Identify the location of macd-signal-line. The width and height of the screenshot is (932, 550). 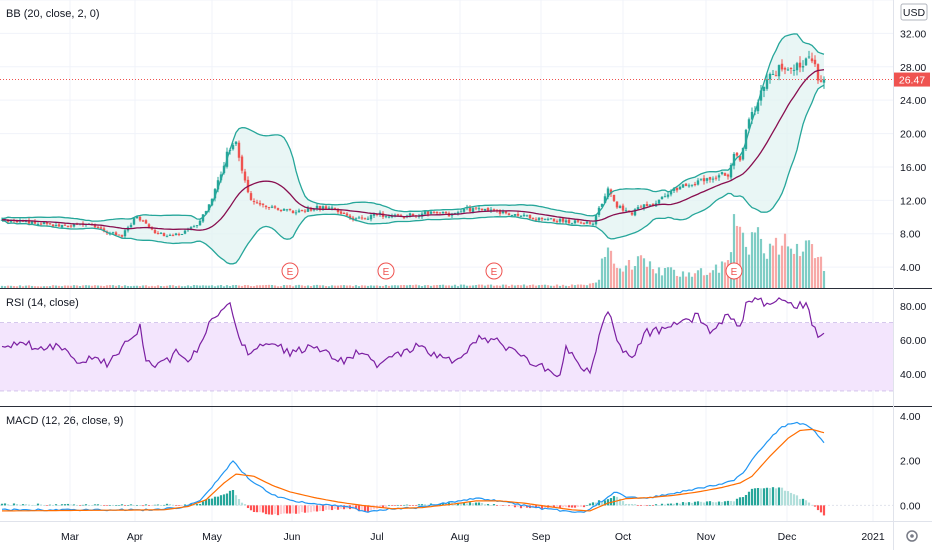
(413, 470).